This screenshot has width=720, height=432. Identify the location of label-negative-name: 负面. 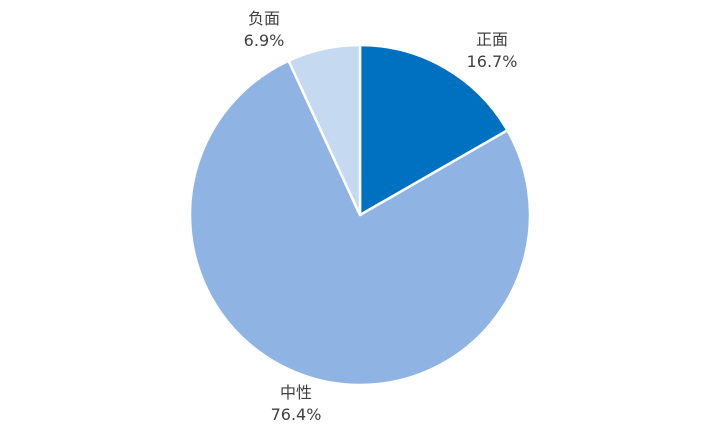
(263, 18).